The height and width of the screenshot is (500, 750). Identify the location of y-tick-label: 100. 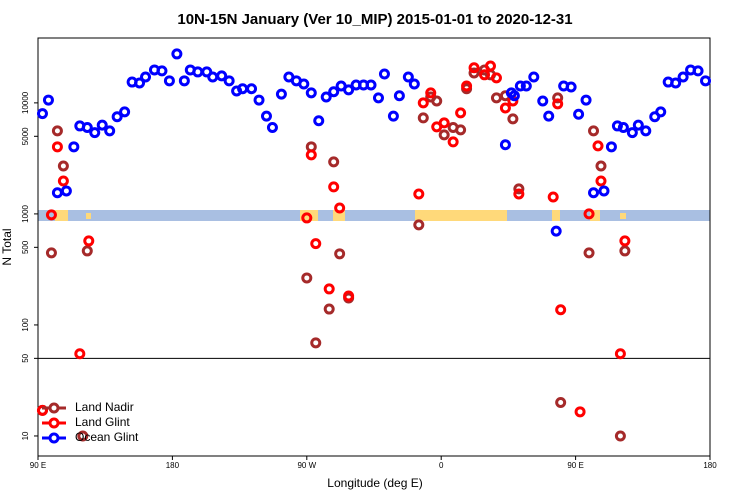
(25, 325).